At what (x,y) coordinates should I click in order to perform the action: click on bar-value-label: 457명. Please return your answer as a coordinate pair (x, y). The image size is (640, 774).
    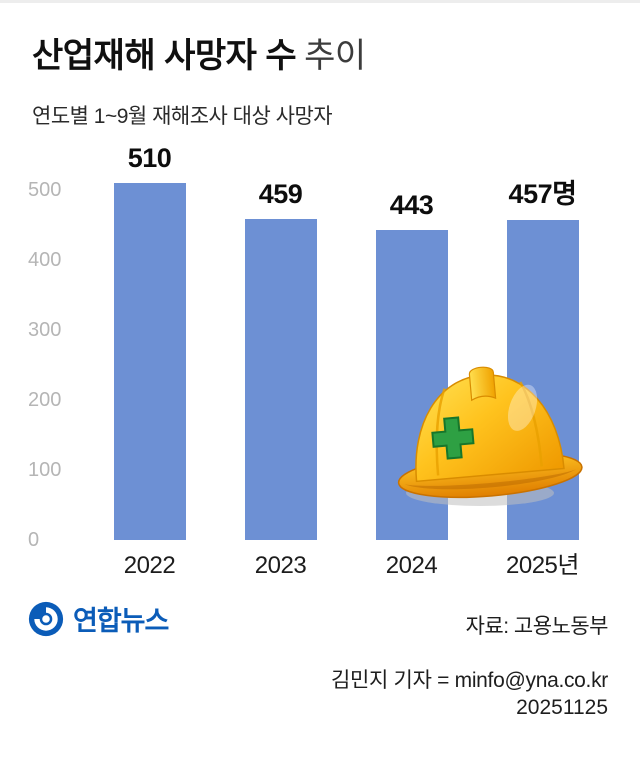
    Looking at the image, I should click on (542, 194).